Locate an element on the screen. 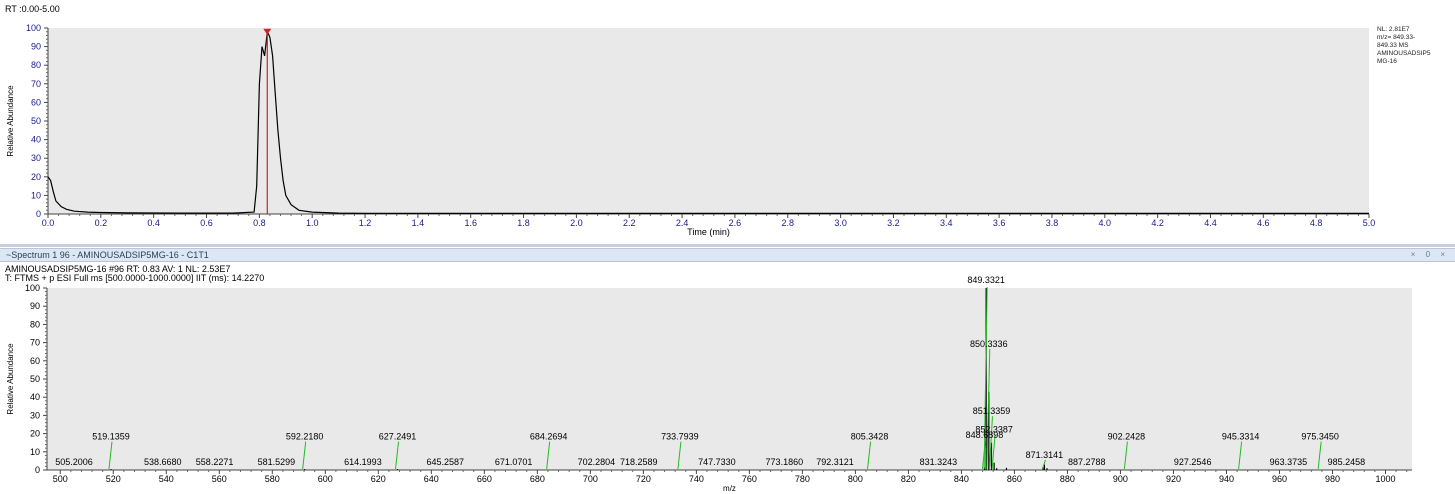 The width and height of the screenshot is (1455, 494). peak-label: 975.3450 is located at coordinates (1320, 437).